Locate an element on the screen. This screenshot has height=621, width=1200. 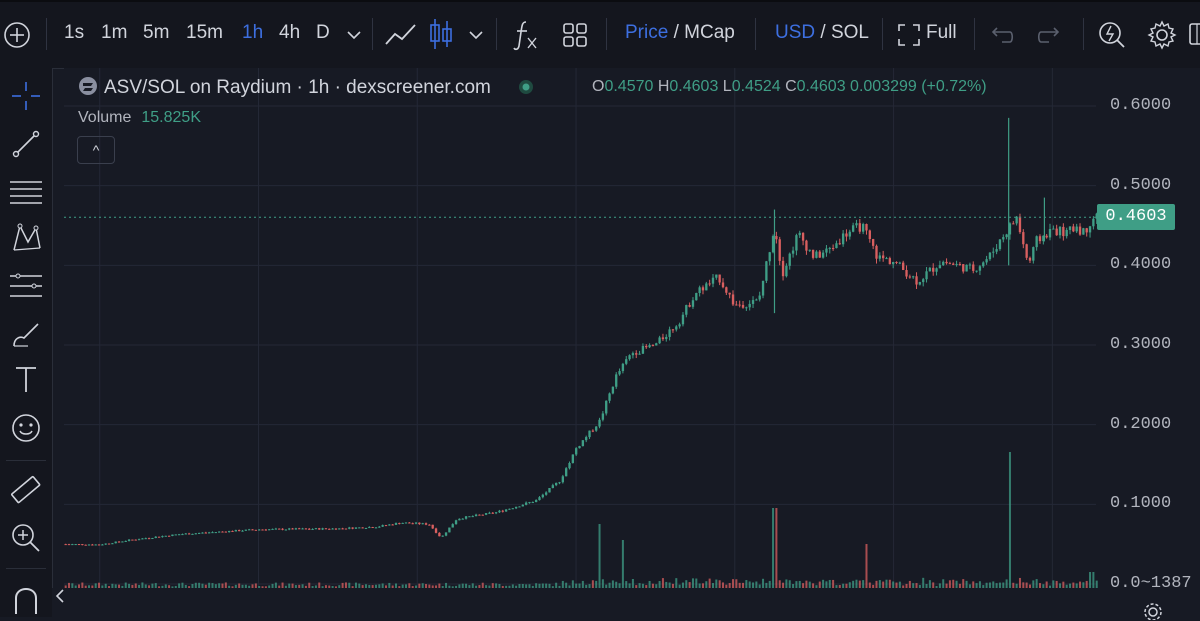
magnet-icon is located at coordinates (26, 598).